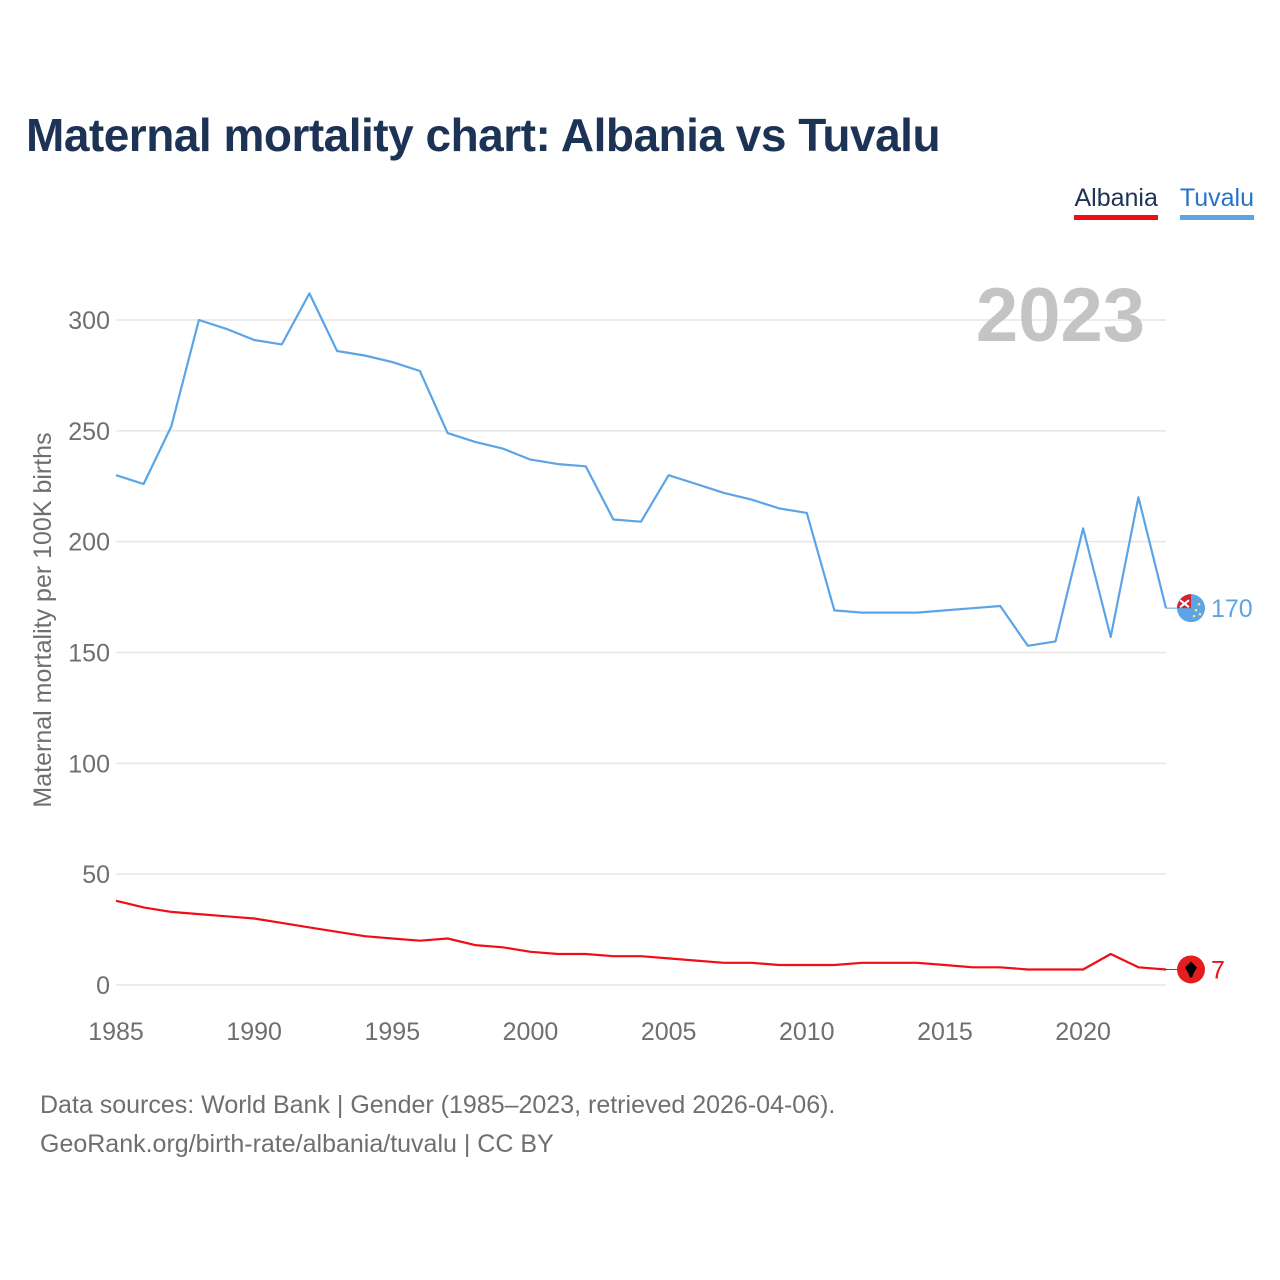  Describe the element at coordinates (43, 619) in the screenshot. I see `y-axis-label: Maternal mortality per 100K births` at that location.